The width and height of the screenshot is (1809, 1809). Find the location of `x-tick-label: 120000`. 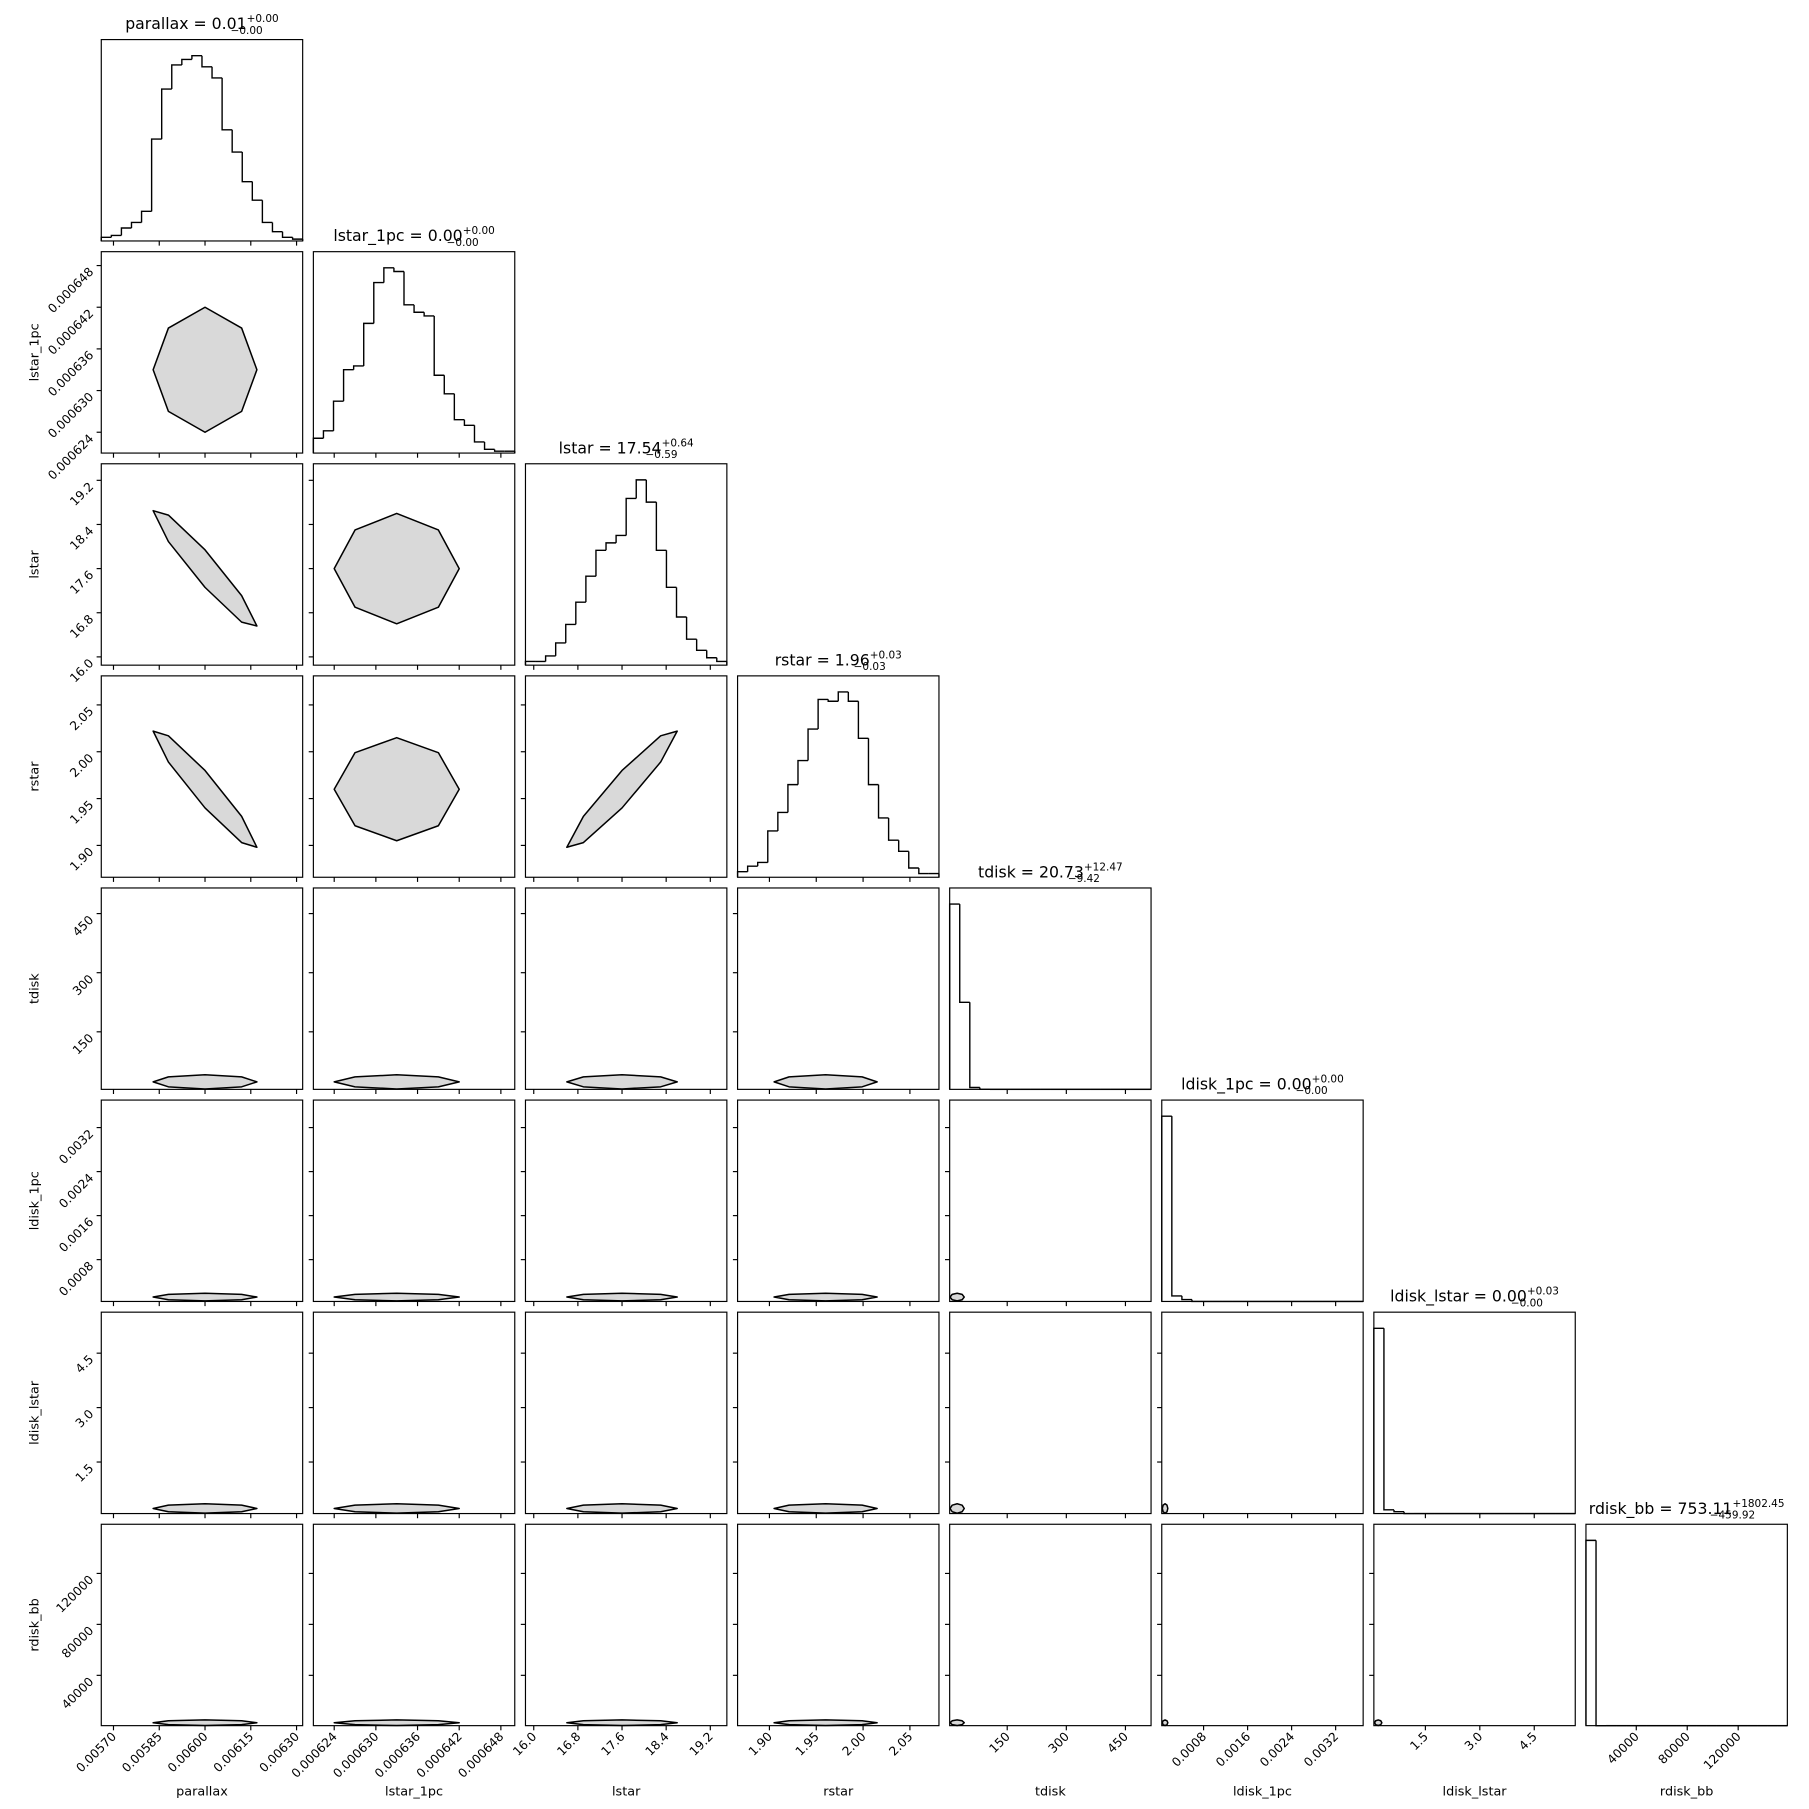

x-tick-label: 120000 is located at coordinates (1722, 1751).